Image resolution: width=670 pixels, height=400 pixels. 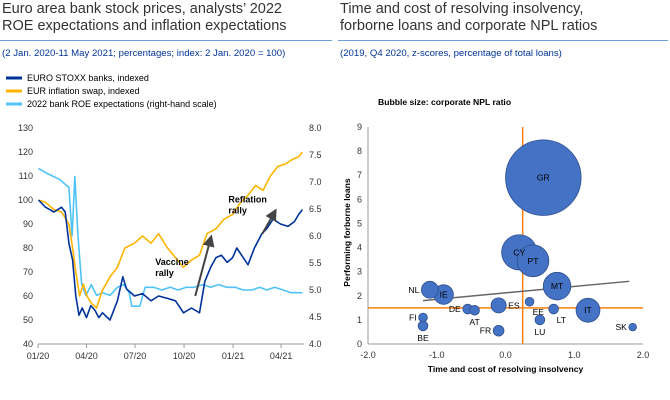 What do you see at coordinates (359, 127) in the screenshot?
I see `y-tick-label: 9` at bounding box center [359, 127].